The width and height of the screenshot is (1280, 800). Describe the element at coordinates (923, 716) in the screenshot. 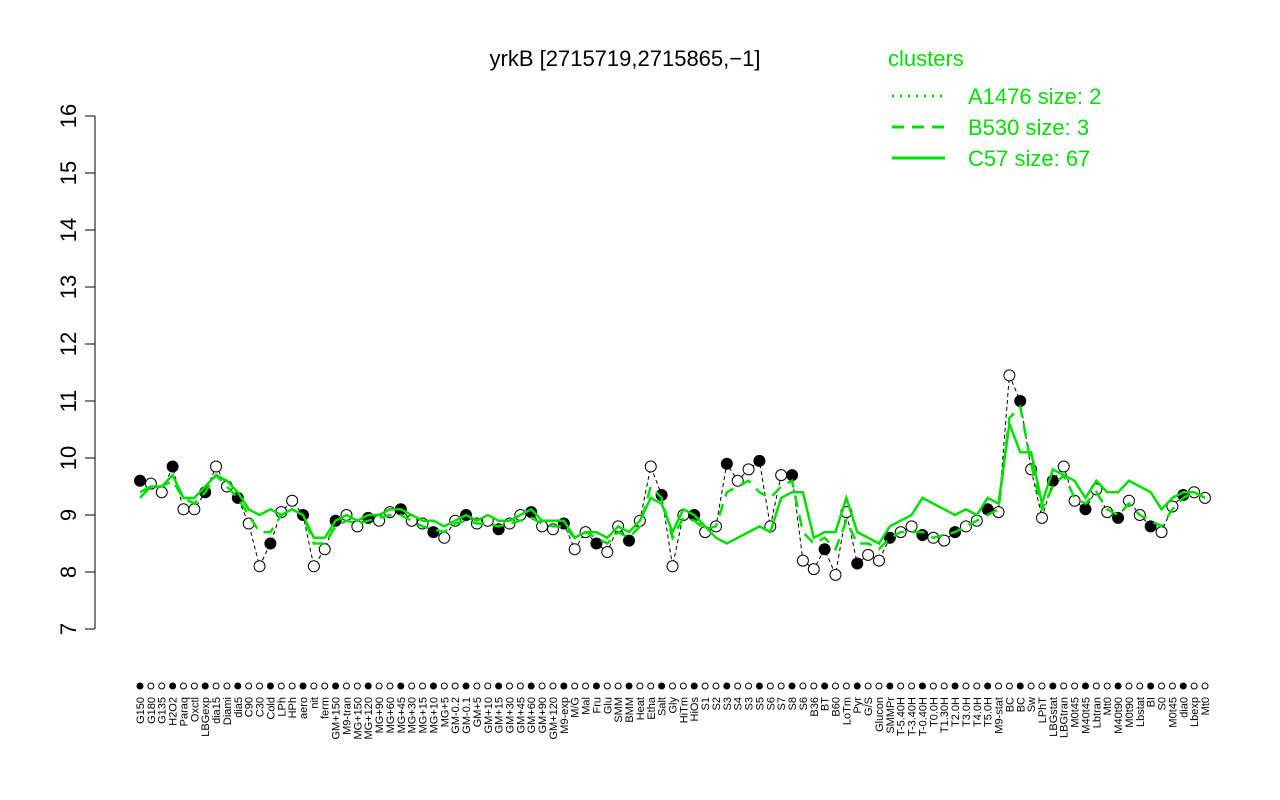

I see `x-tick-label: T-0.40H` at that location.